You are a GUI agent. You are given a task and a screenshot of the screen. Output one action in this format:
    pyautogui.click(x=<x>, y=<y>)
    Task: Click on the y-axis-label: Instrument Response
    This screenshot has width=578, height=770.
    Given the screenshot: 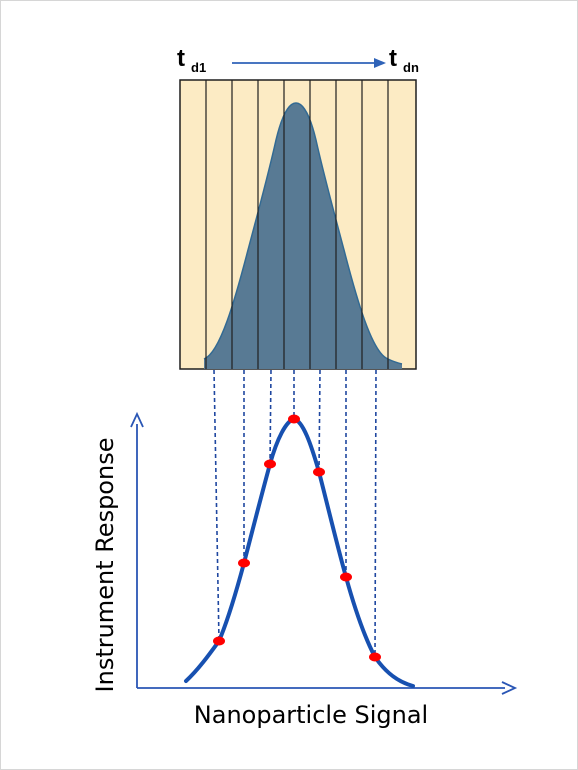 What is the action you would take?
    pyautogui.click(x=105, y=565)
    